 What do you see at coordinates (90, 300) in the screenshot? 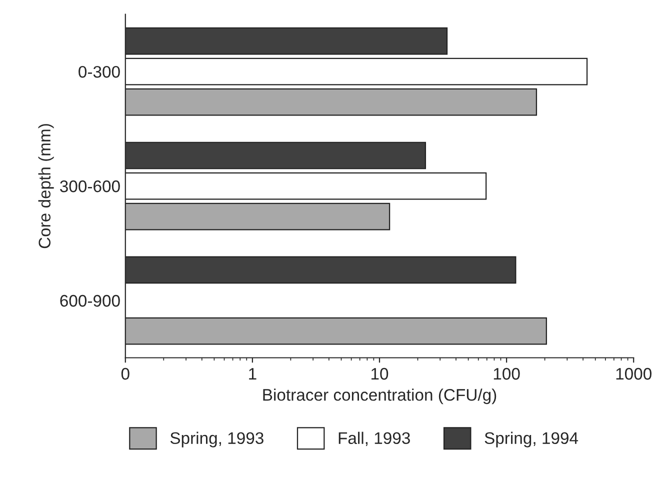
I see `y-tick-label: 600-900` at bounding box center [90, 300].